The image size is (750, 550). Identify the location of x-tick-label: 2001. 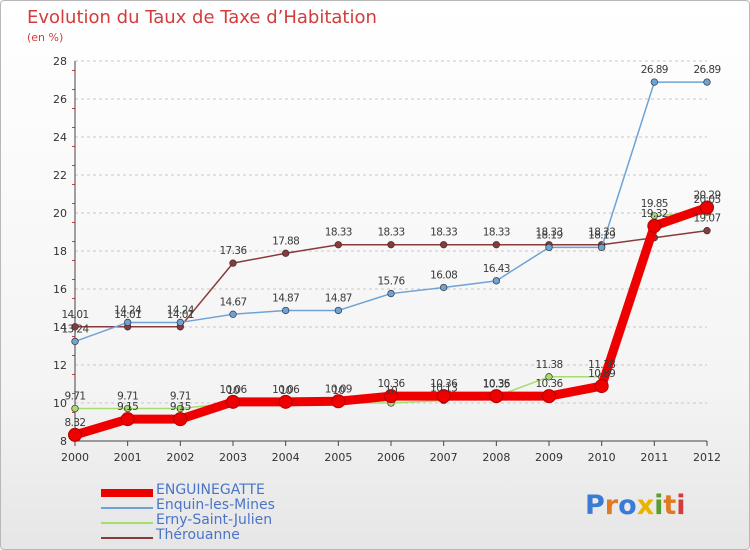
(128, 457).